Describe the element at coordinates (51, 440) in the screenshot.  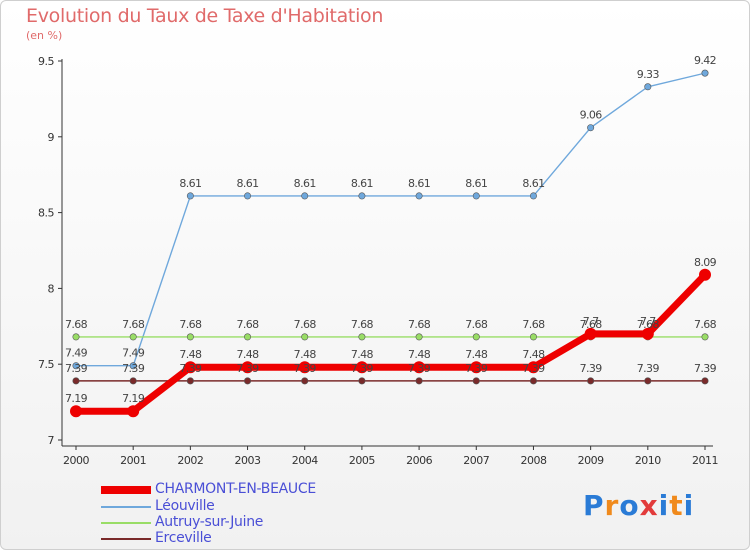
I see `y-tick-label: 7` at that location.